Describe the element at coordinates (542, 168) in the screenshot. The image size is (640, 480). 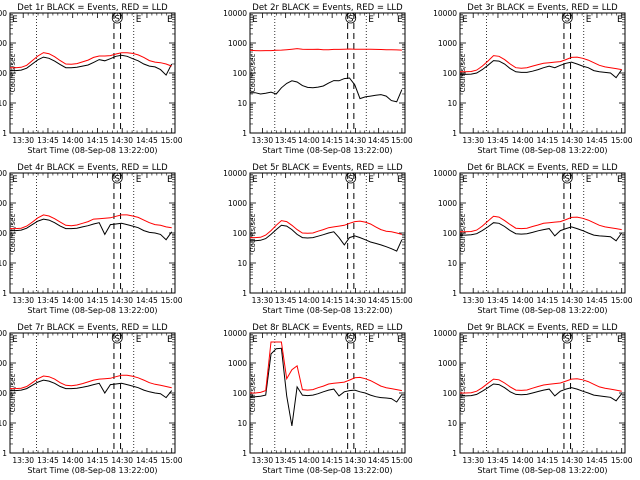
I see `panel-title: Det 6r BLACK = Events, RED = LLD` at that location.